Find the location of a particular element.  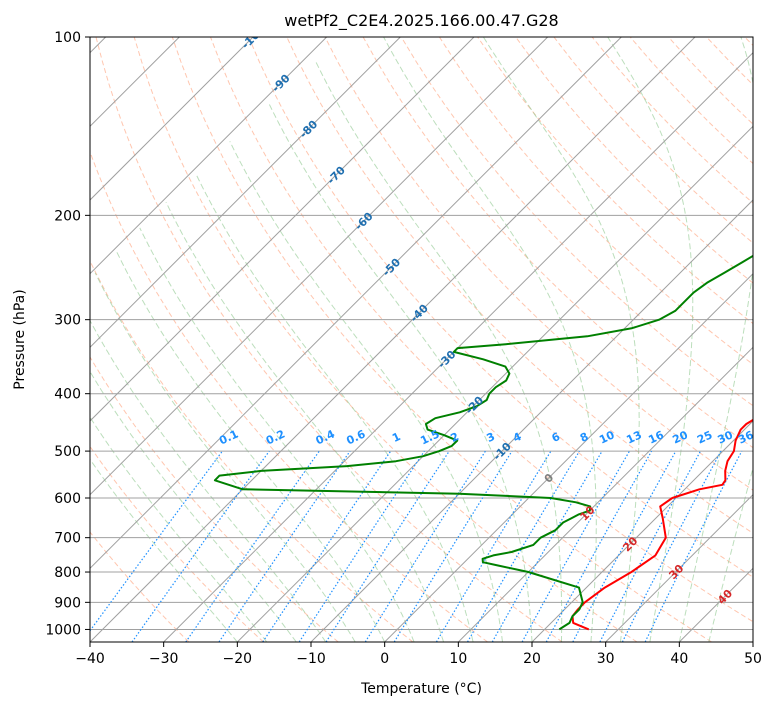

isotherm-label: -50 is located at coordinates (391, 267).